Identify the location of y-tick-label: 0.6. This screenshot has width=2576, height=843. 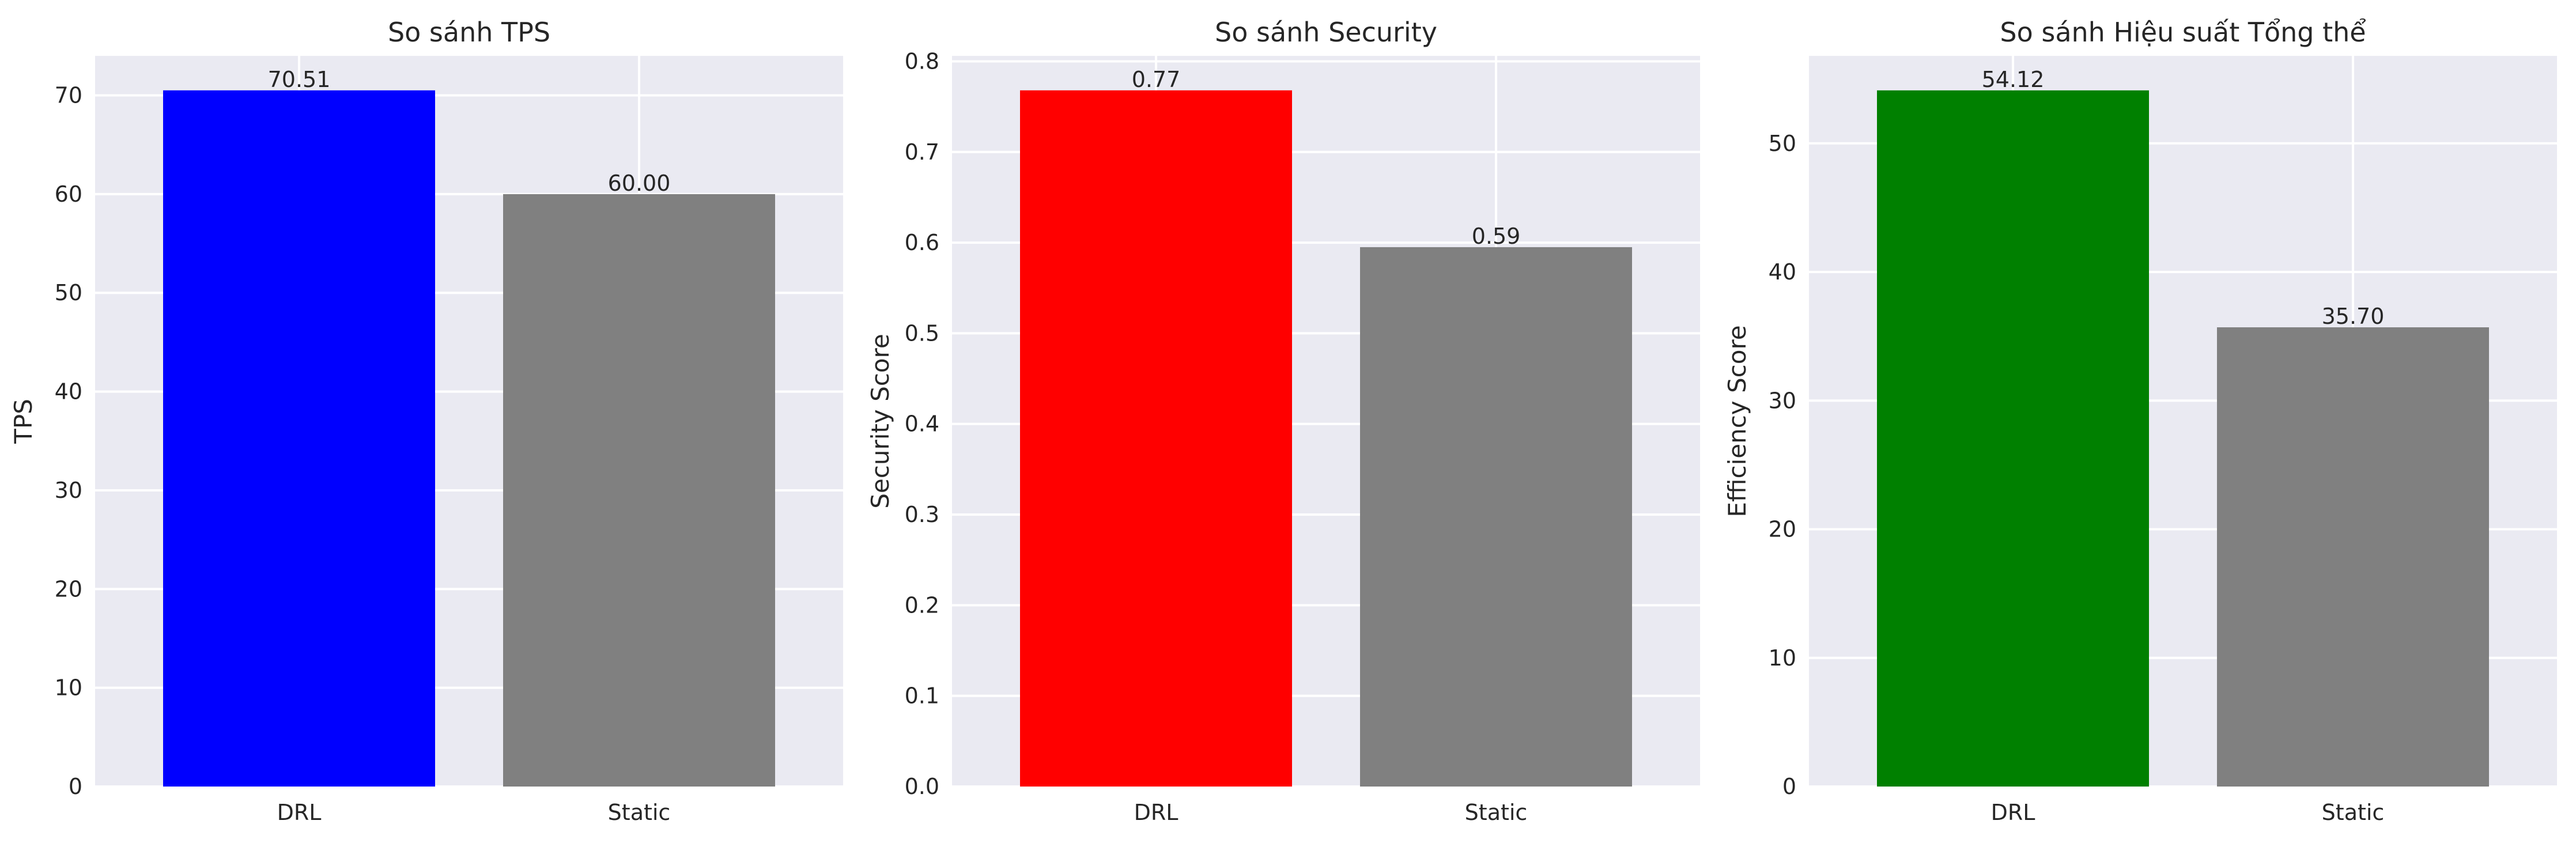
(922, 243).